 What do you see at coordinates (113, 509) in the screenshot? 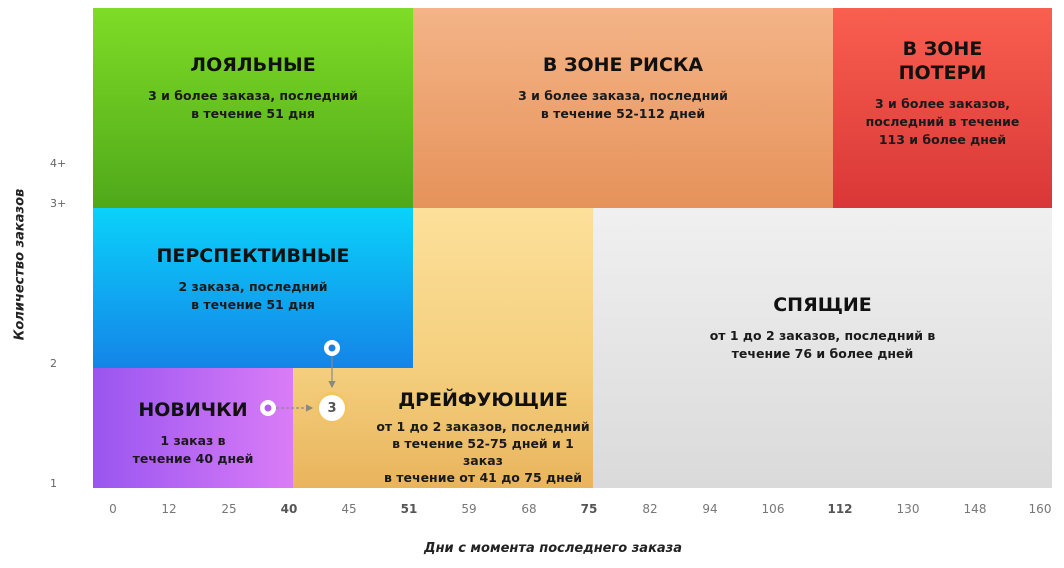
I see `x-tick: 0` at bounding box center [113, 509].